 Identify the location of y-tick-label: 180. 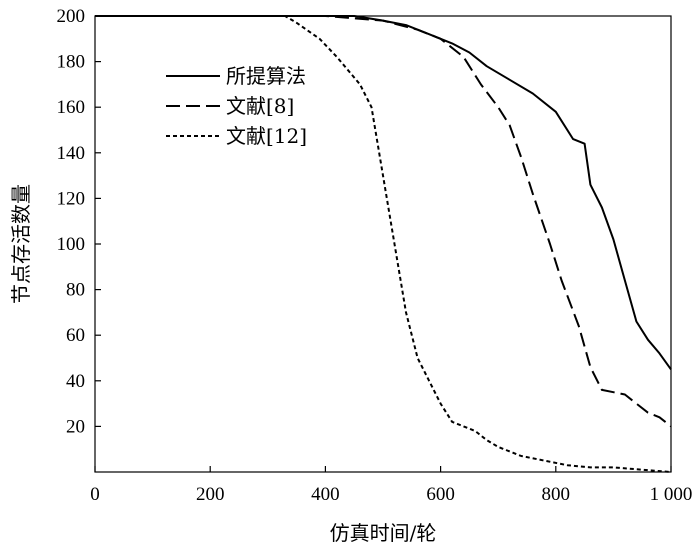
(71, 62).